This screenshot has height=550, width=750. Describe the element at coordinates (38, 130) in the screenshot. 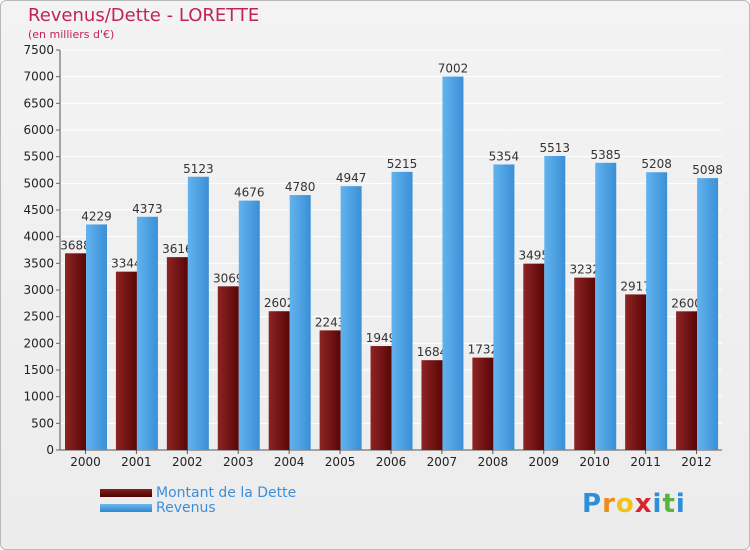

I see `y-tick-label: 6000` at that location.